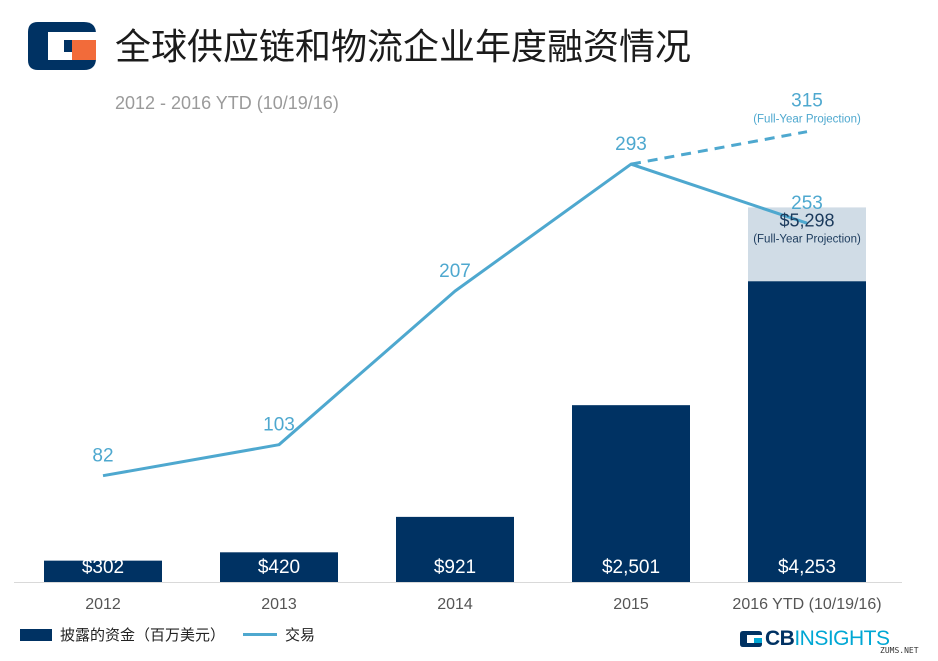 This screenshot has width=938, height=661. I want to click on brand-prefix: CB, so click(780, 638).